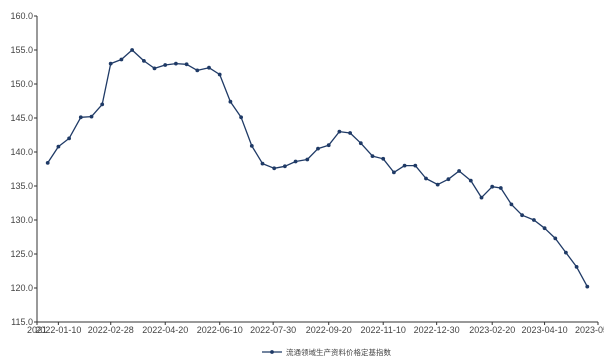  What do you see at coordinates (338, 352) in the screenshot?
I see `legend-label: 流通领域生产资料价格定基指数` at bounding box center [338, 352].